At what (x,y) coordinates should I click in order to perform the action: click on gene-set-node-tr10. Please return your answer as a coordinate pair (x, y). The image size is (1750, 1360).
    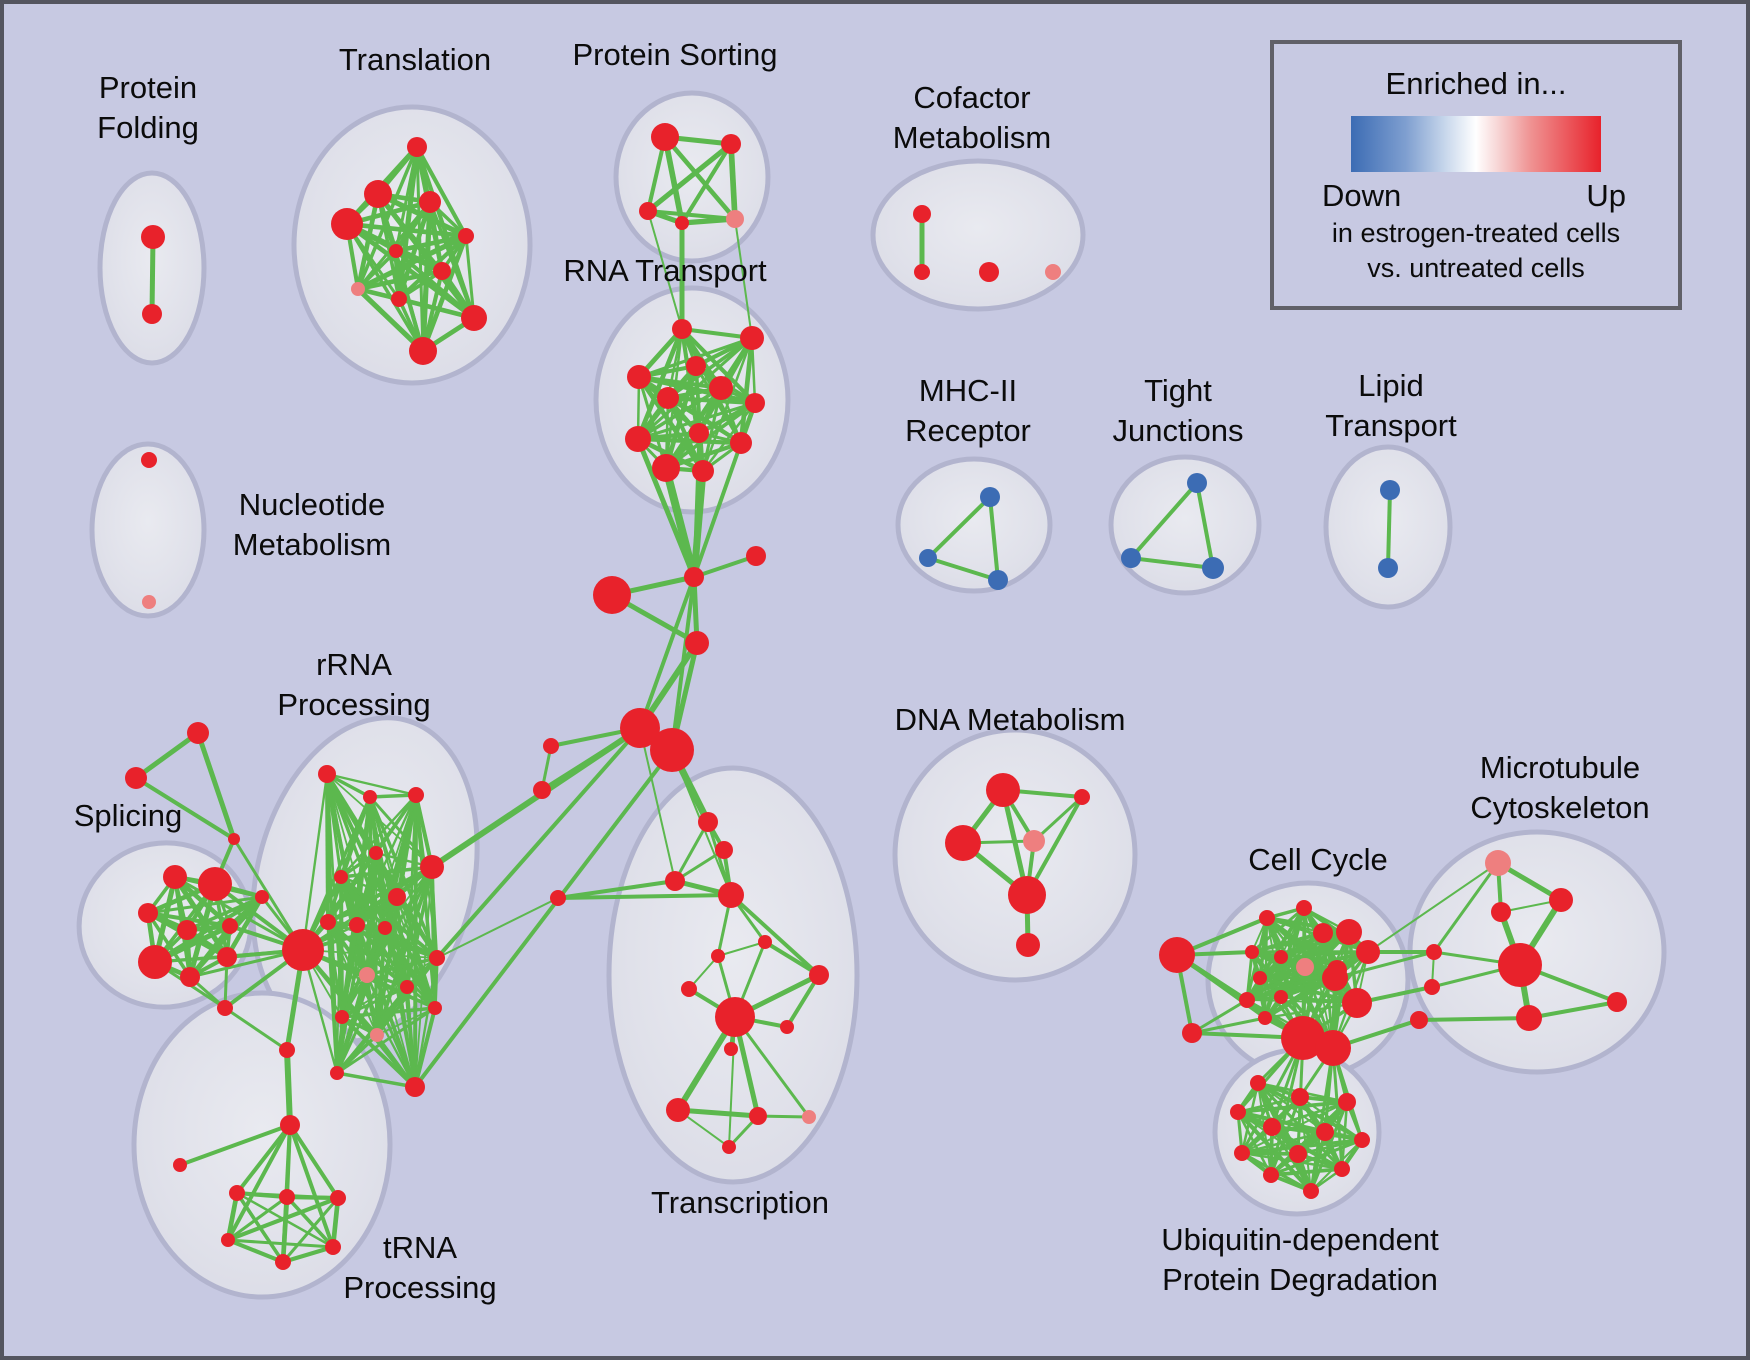
    Looking at the image, I should click on (474, 318).